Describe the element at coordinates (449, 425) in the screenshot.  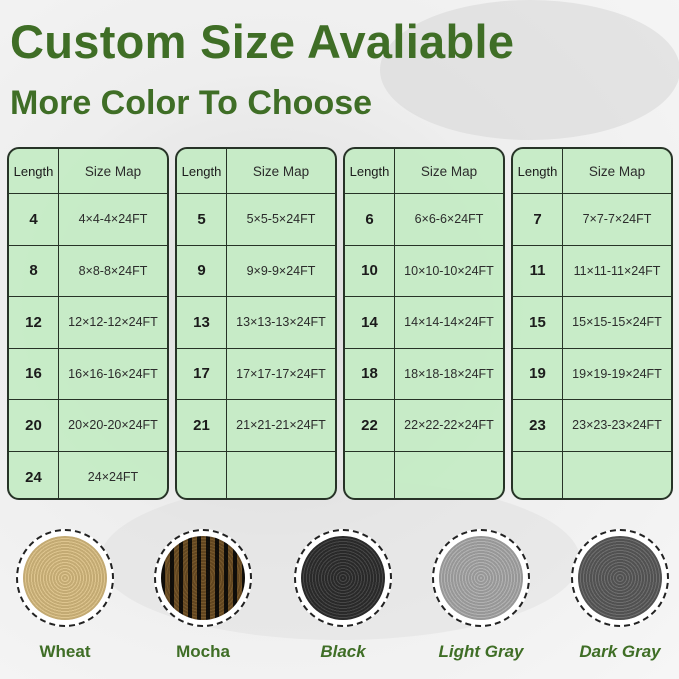
I see `size-cell: 22×22-22×24FT` at that location.